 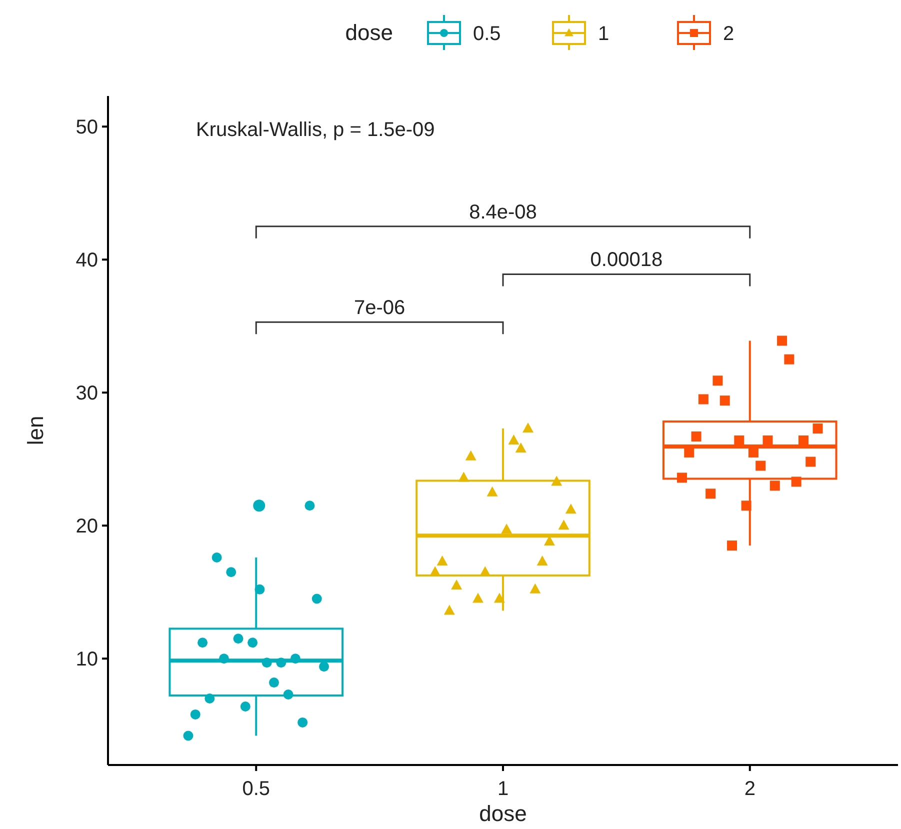 I want to click on legend-label: 2, so click(x=728, y=34).